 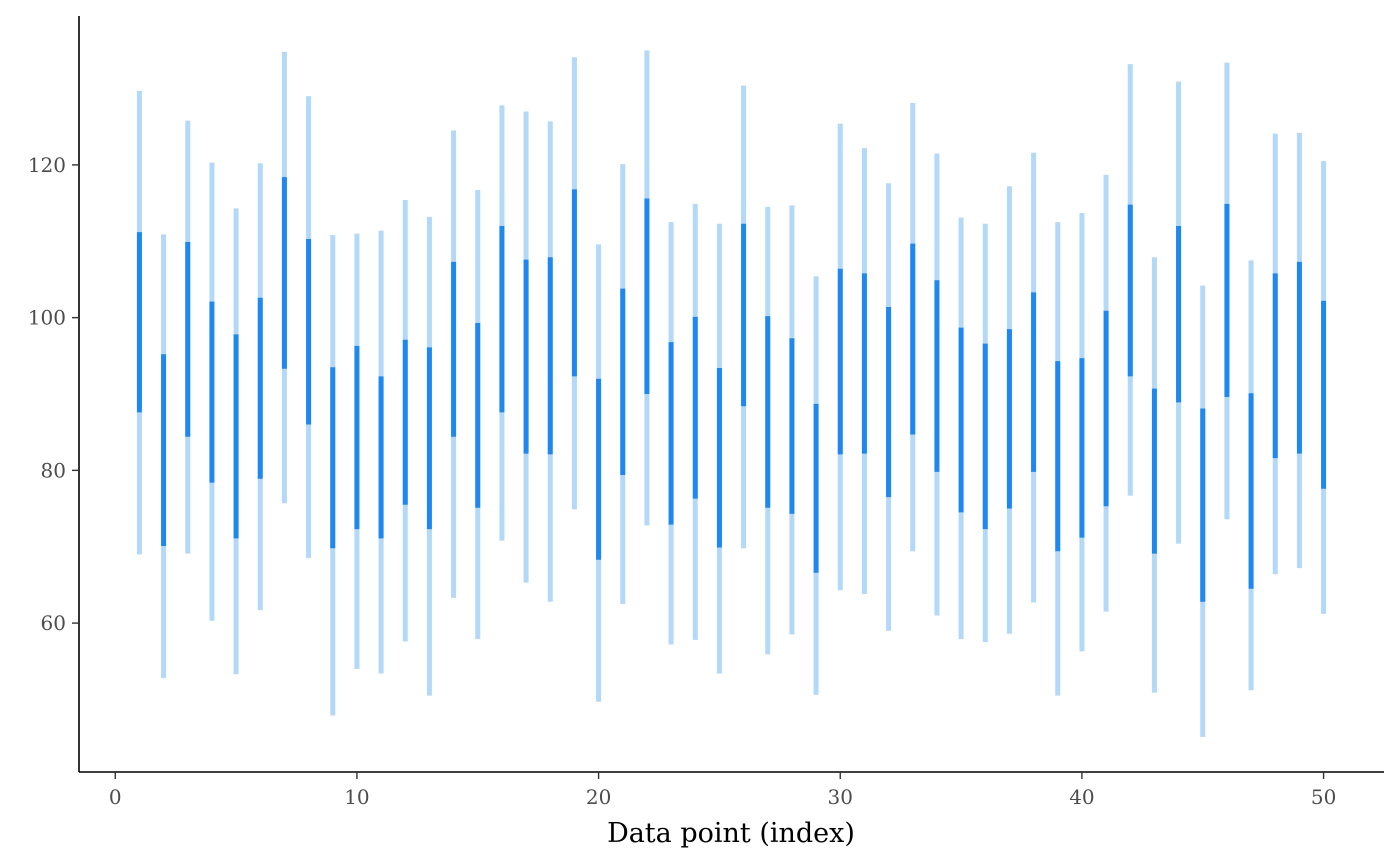 I want to click on x-tick-label-10: 10, so click(x=356, y=797).